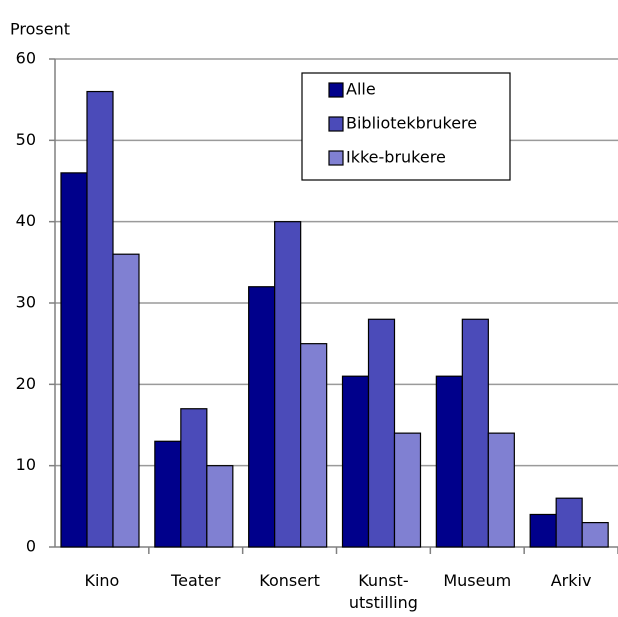 This screenshot has height=617, width=618. What do you see at coordinates (26, 139) in the screenshot?
I see `y-tick-label: 50` at bounding box center [26, 139].